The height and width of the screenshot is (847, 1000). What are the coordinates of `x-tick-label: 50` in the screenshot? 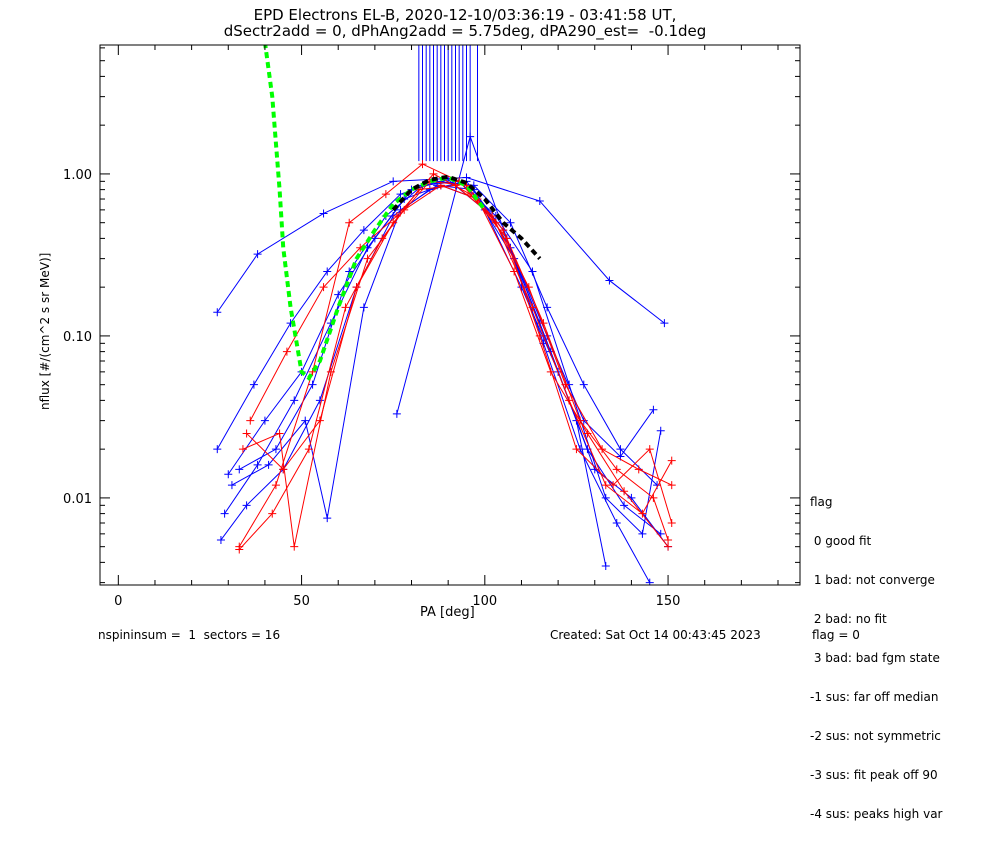 It's located at (301, 601).